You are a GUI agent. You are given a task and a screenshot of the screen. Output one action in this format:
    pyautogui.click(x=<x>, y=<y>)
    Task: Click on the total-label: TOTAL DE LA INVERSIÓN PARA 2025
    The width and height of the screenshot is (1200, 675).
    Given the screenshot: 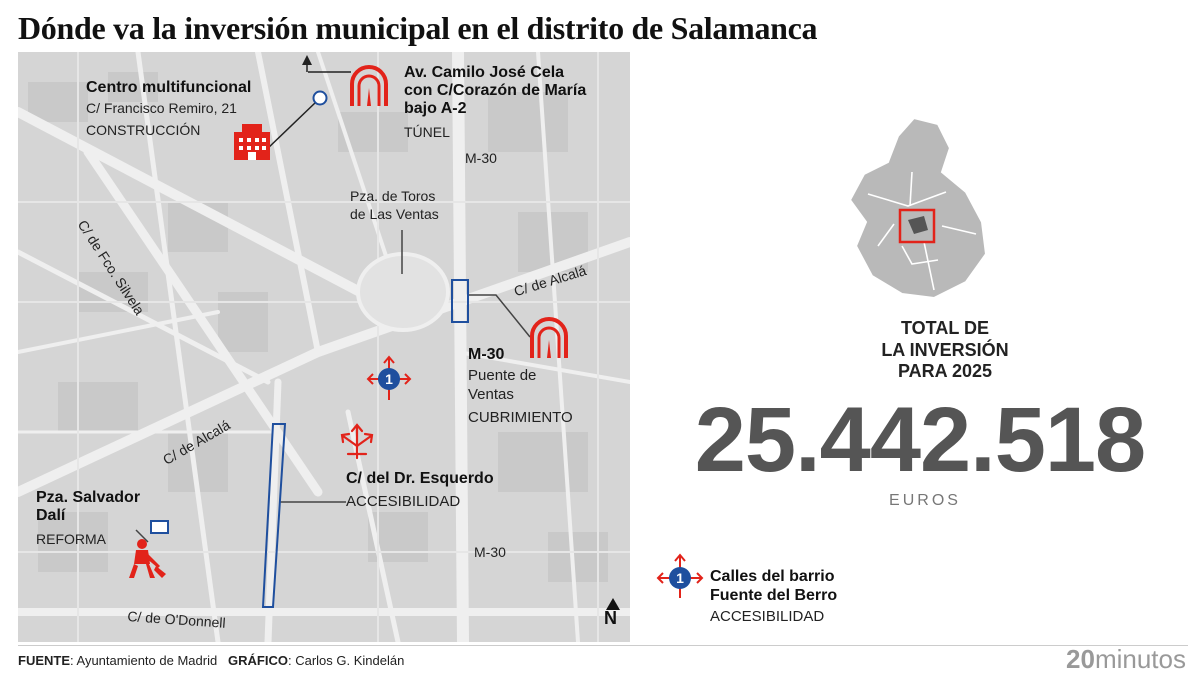 What is the action you would take?
    pyautogui.click(x=945, y=350)
    